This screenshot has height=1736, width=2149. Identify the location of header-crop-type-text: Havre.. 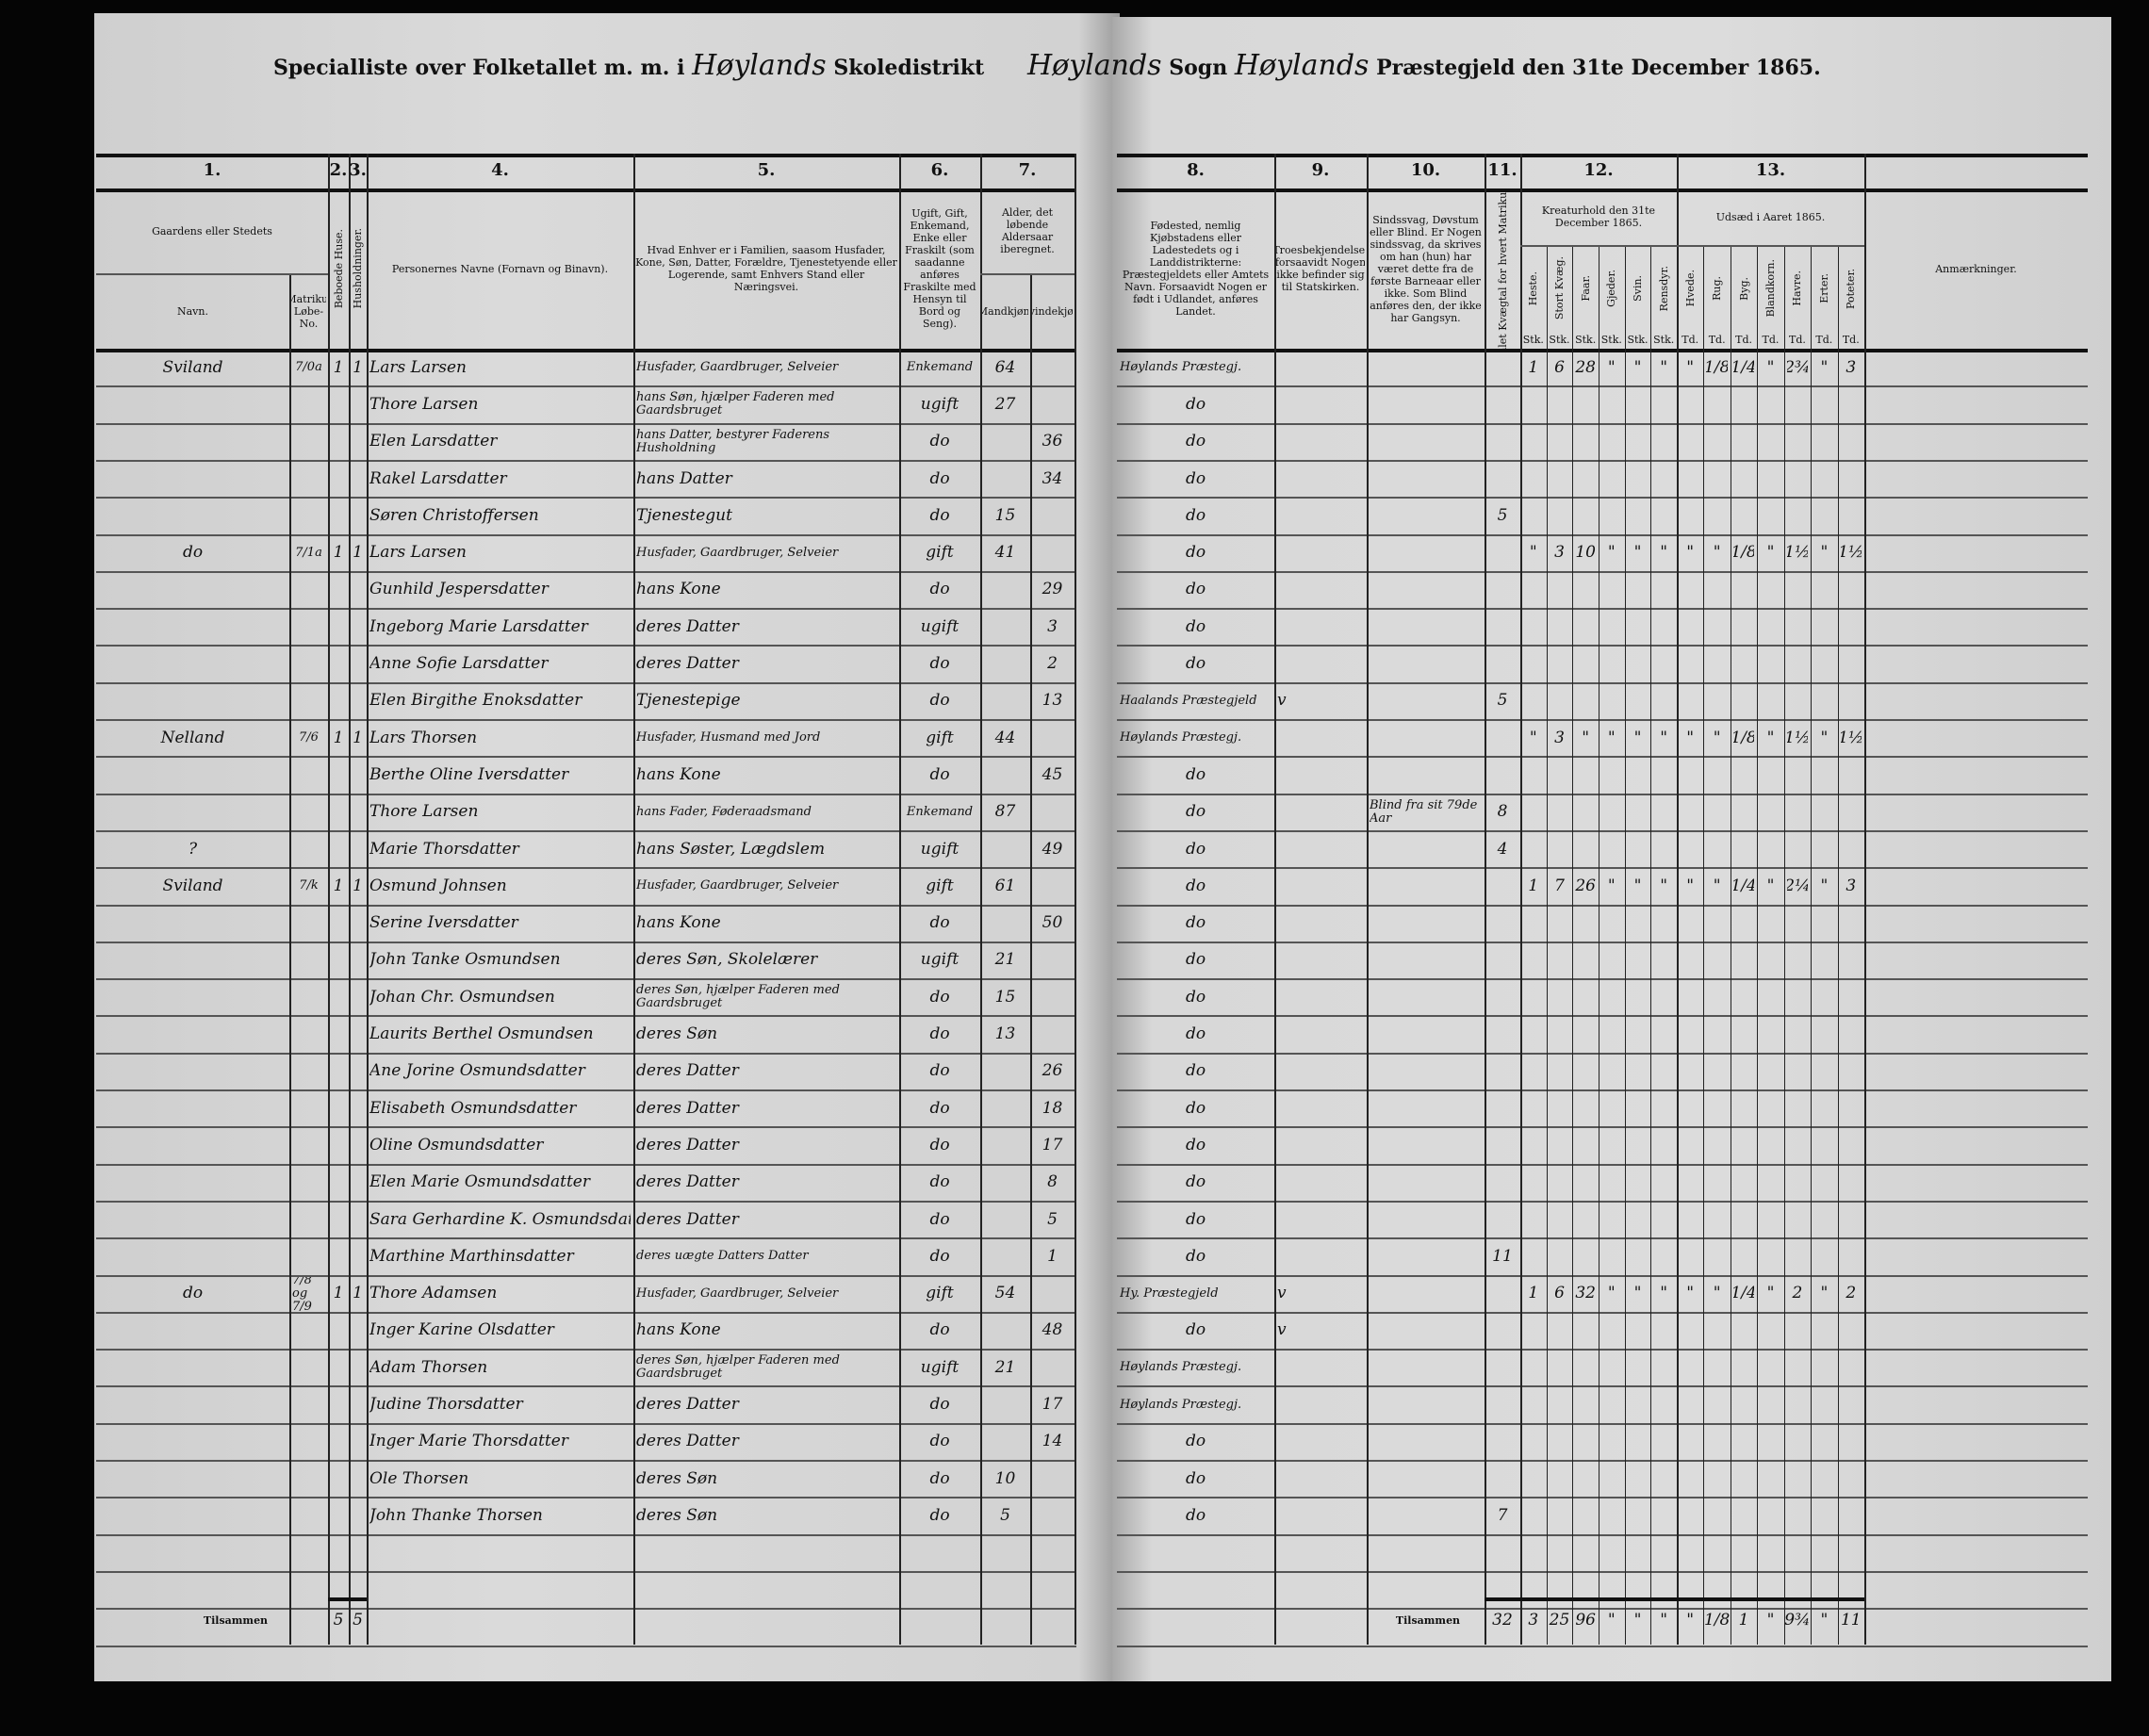
(1797, 288).